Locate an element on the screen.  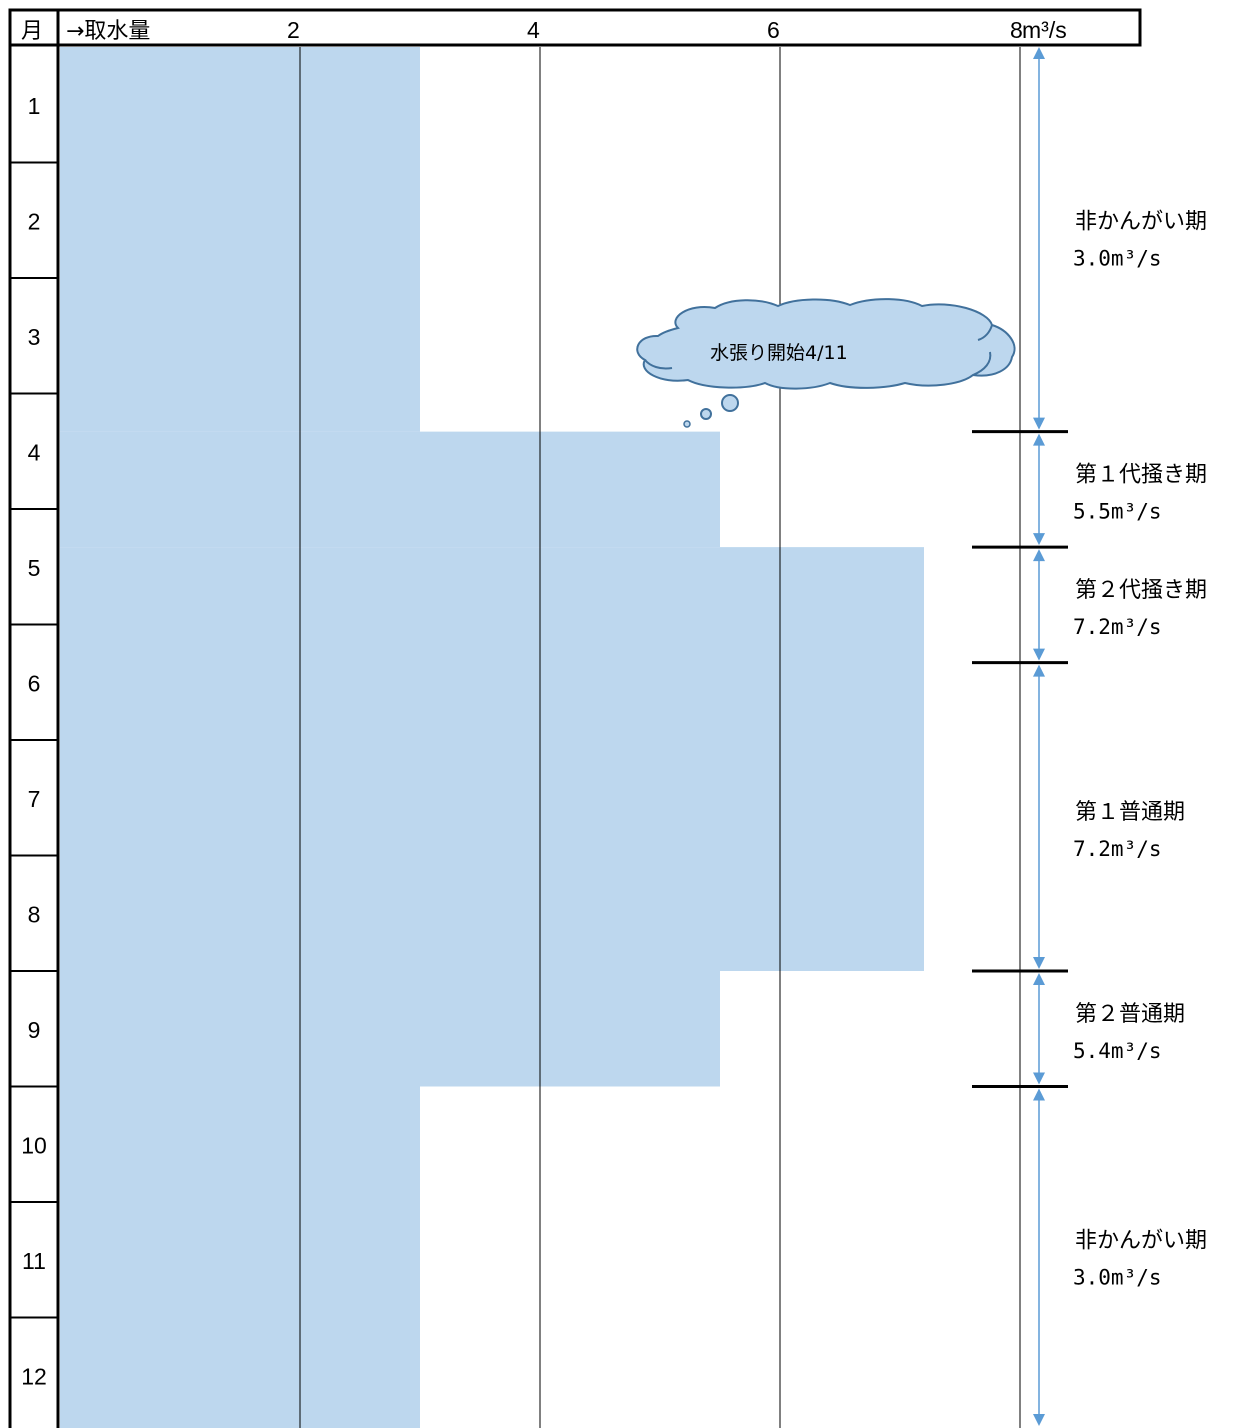
chart-header: 月 →取水量 2 4 6 8 m³/s is located at coordinates (544, 30).